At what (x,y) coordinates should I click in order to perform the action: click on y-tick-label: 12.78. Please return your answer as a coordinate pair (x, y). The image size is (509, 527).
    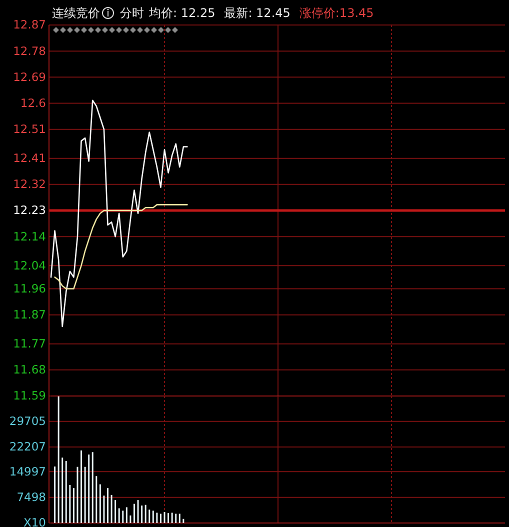
    Looking at the image, I should click on (29, 51).